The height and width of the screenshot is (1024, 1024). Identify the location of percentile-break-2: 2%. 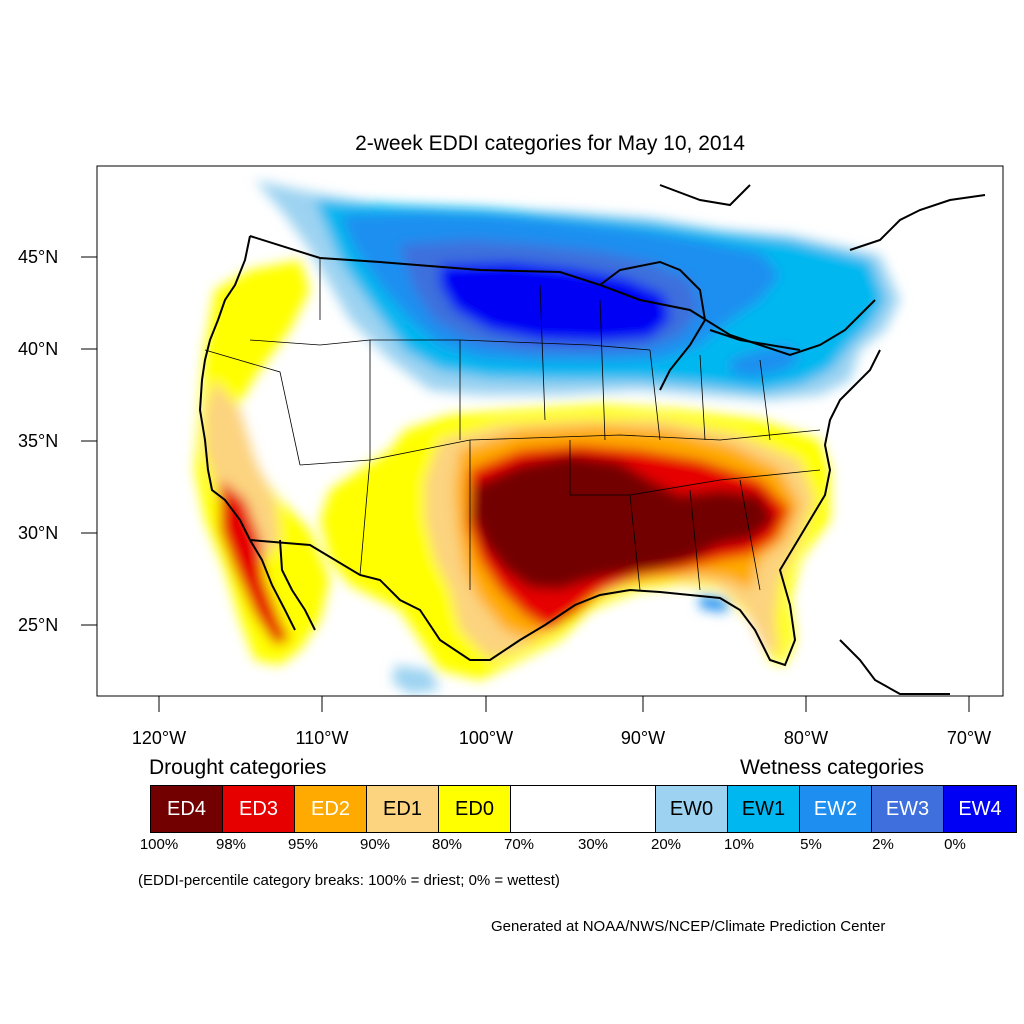
(883, 844).